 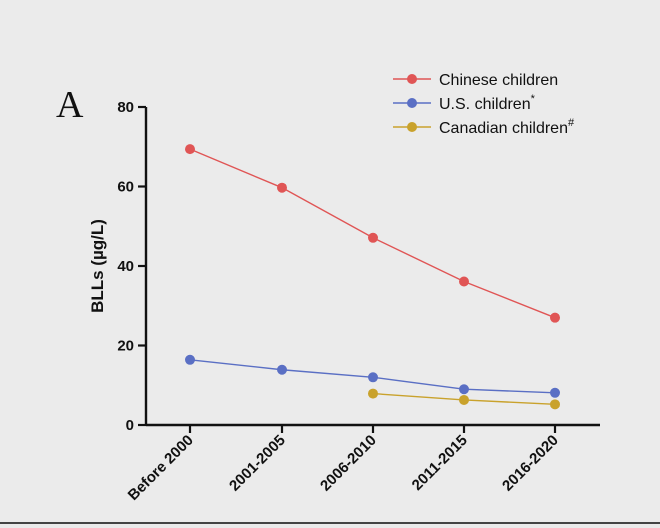 What do you see at coordinates (348, 463) in the screenshot?
I see `x-tick-label: 2006-2010` at bounding box center [348, 463].